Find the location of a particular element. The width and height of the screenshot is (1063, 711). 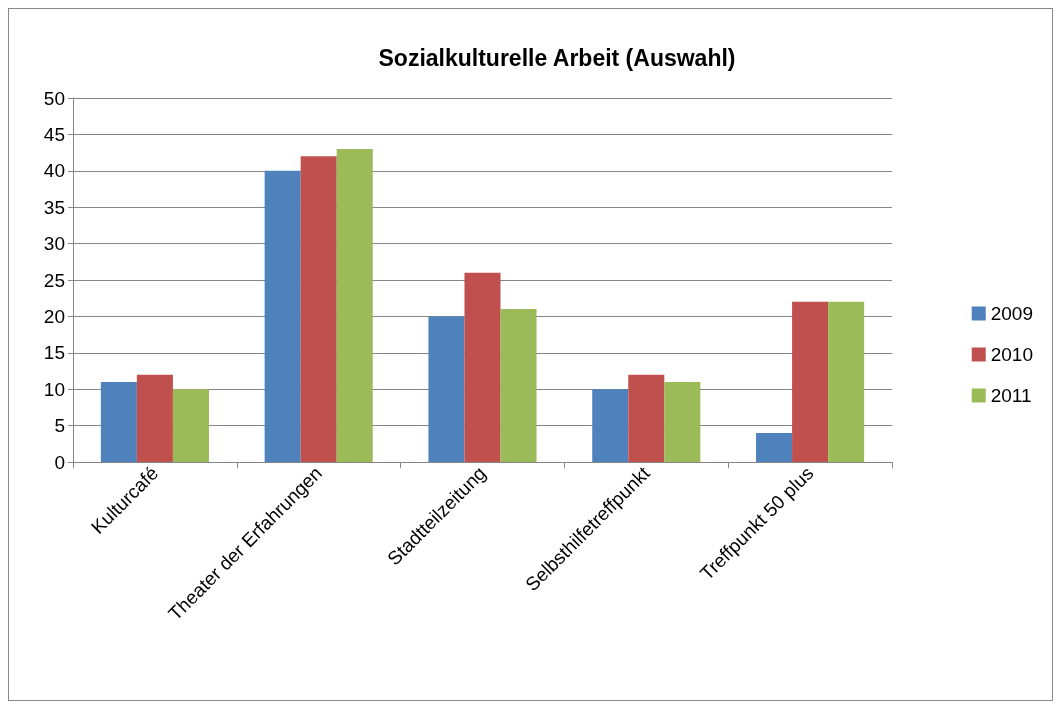

y-tick-label: 5 is located at coordinates (59, 426).